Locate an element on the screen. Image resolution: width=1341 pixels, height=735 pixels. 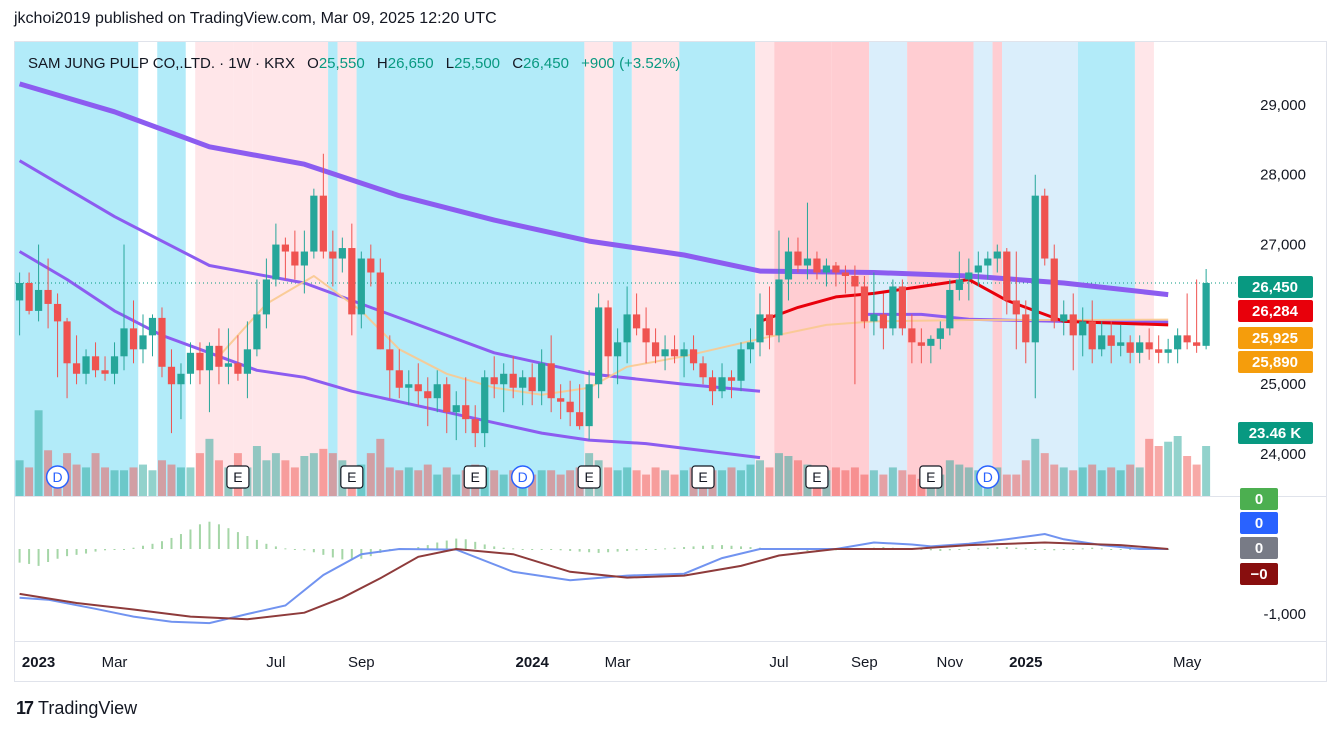
time-tick-label: Mar is located at coordinates (115, 662).